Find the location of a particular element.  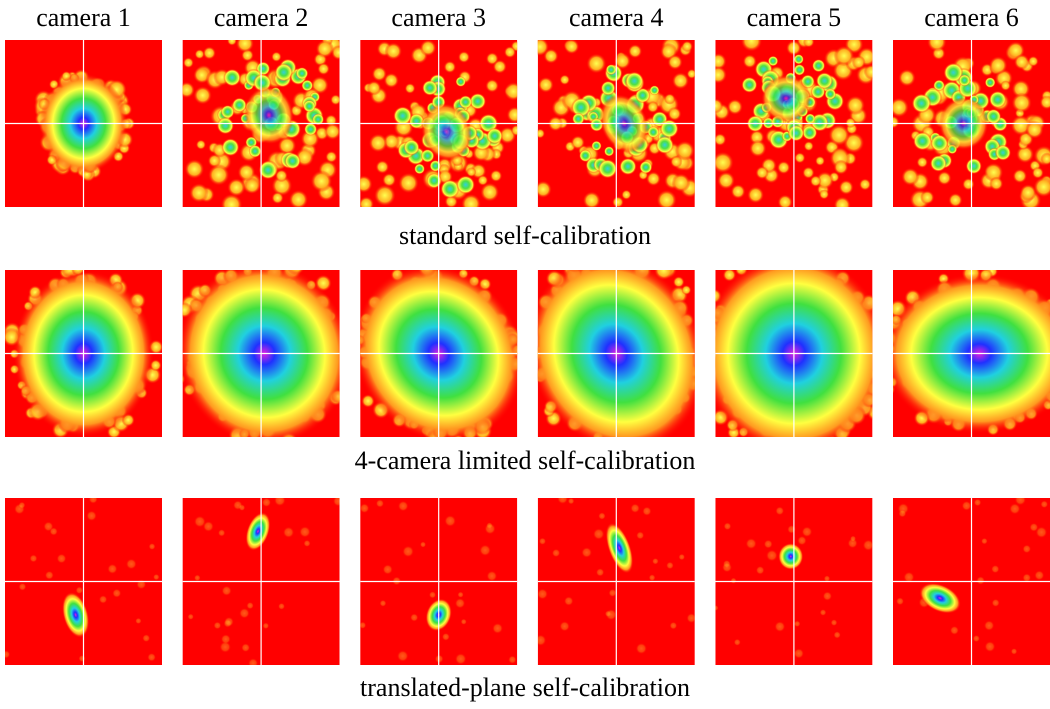

column-header: camera 4 is located at coordinates (616, 17).